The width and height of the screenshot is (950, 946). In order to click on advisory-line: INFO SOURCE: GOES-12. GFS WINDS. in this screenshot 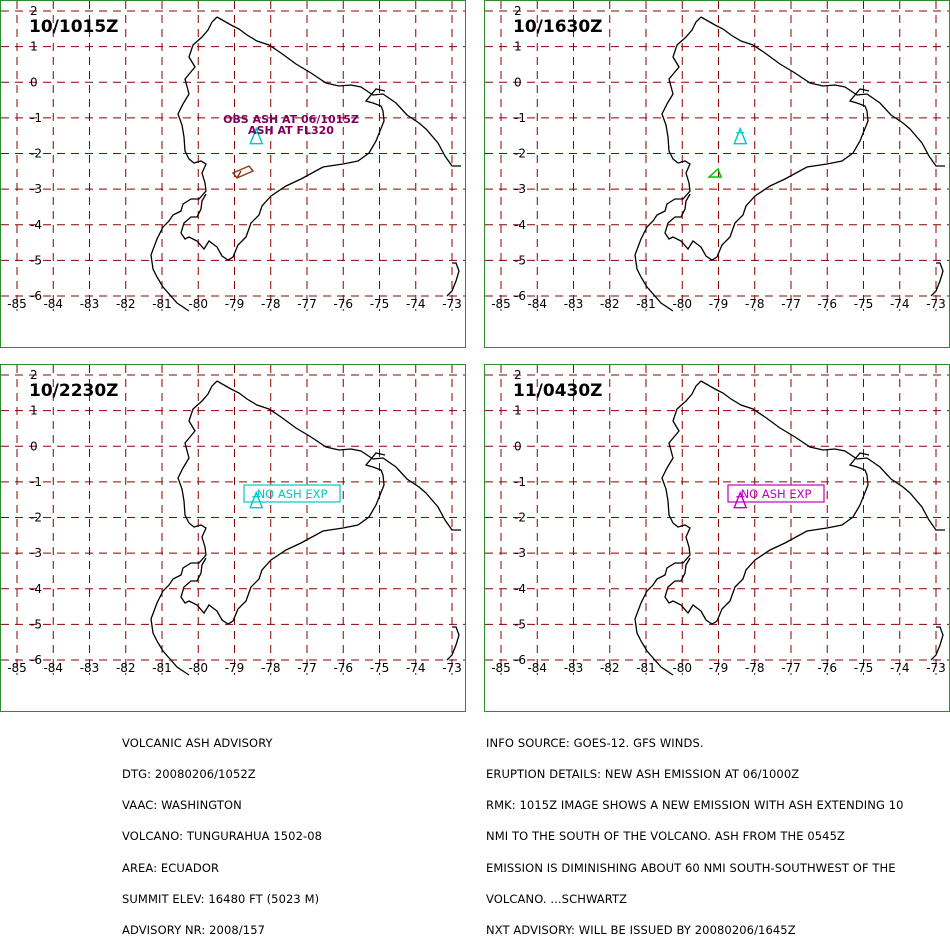, I will do `click(595, 742)`.